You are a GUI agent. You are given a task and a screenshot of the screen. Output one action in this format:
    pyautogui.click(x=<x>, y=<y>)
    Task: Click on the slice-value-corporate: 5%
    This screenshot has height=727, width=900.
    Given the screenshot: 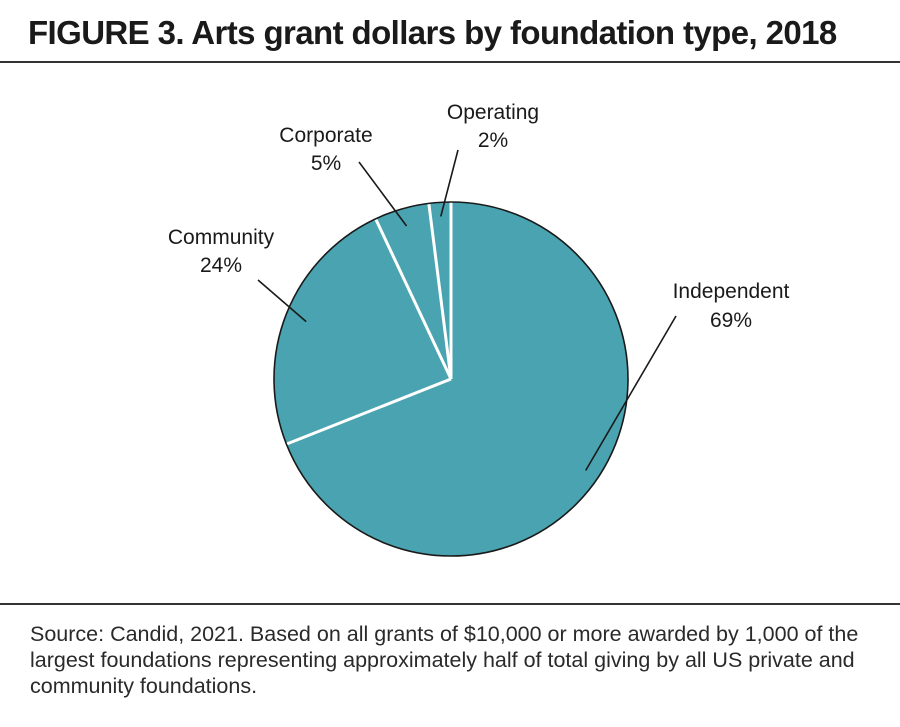 What is the action you would take?
    pyautogui.click(x=326, y=163)
    